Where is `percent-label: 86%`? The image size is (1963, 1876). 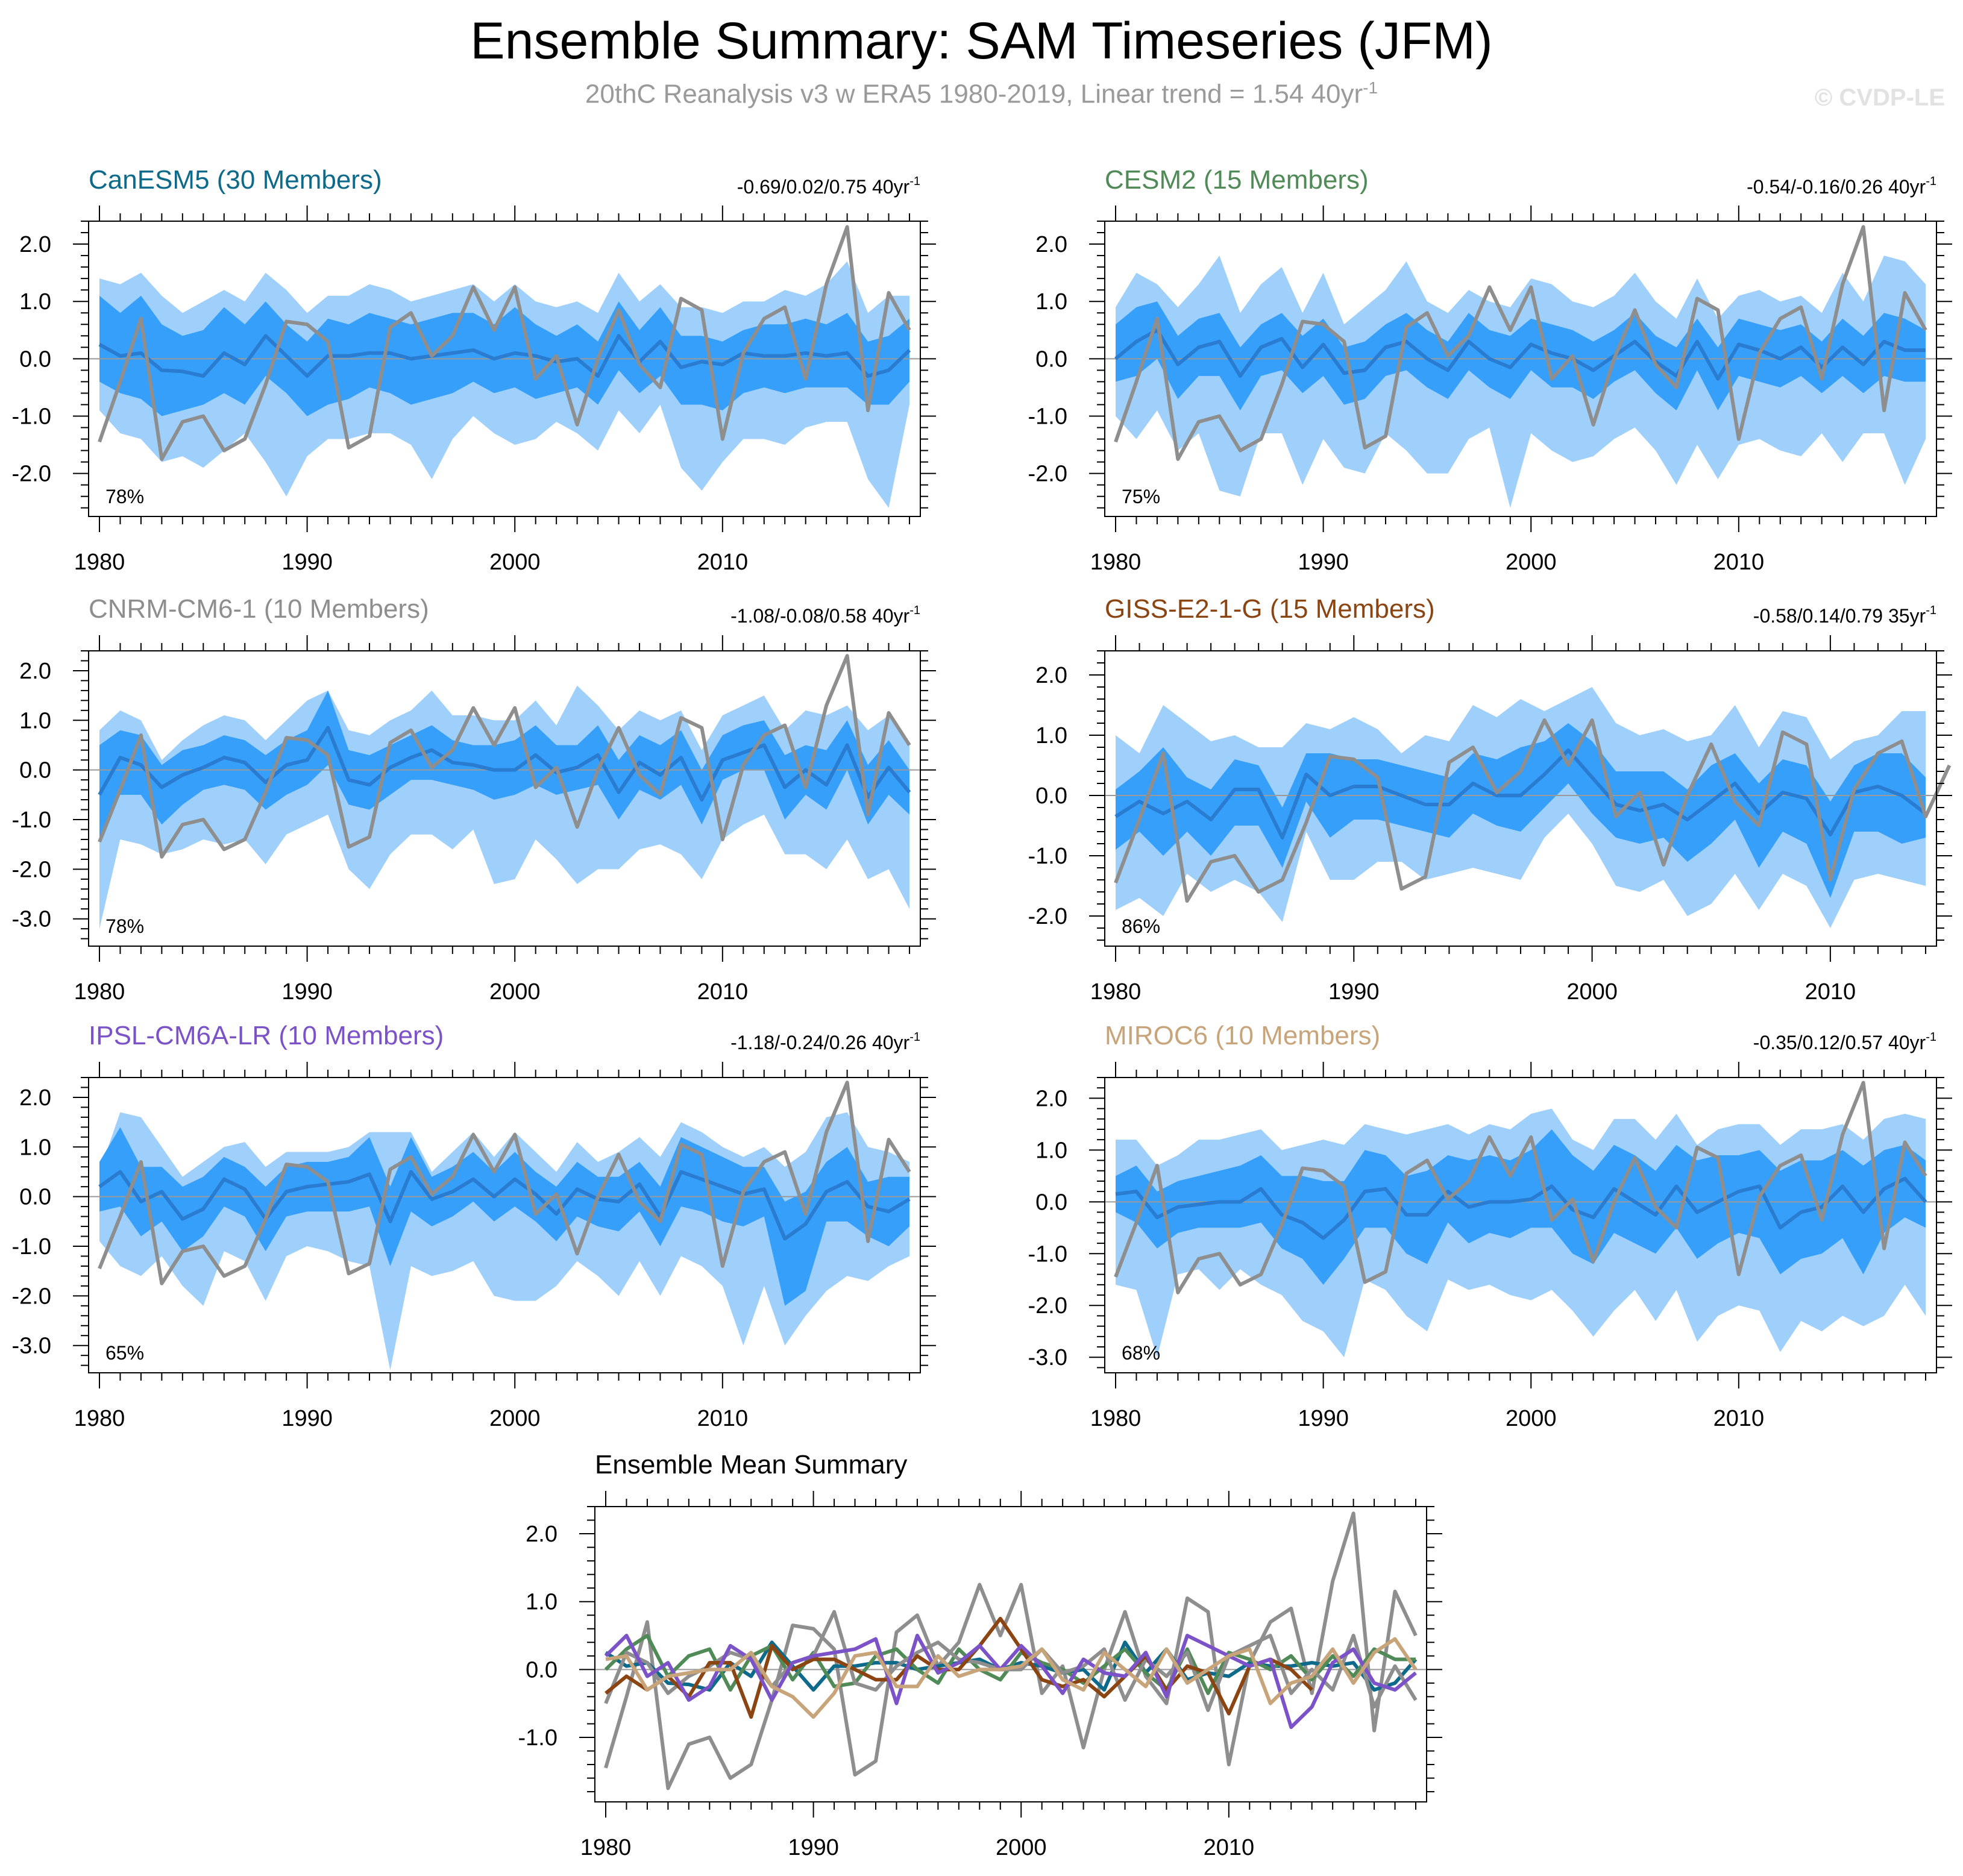
percent-label: 86% is located at coordinates (1141, 926).